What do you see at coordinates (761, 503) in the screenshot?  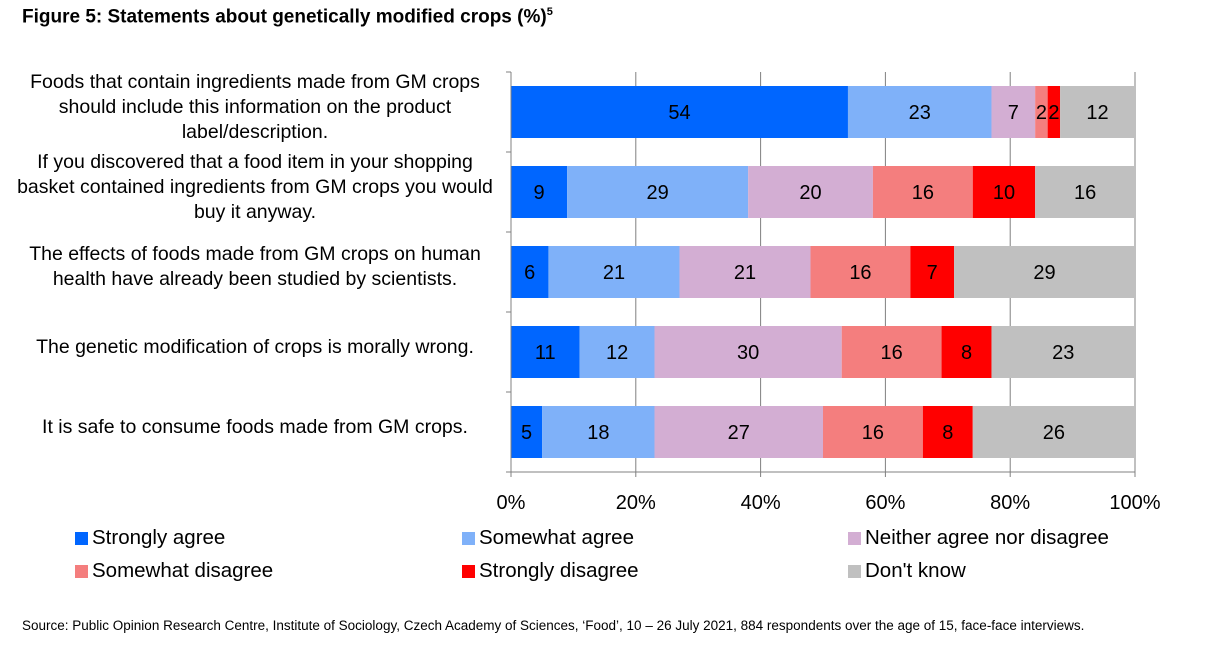 I see `x-tick-label: 40%` at bounding box center [761, 503].